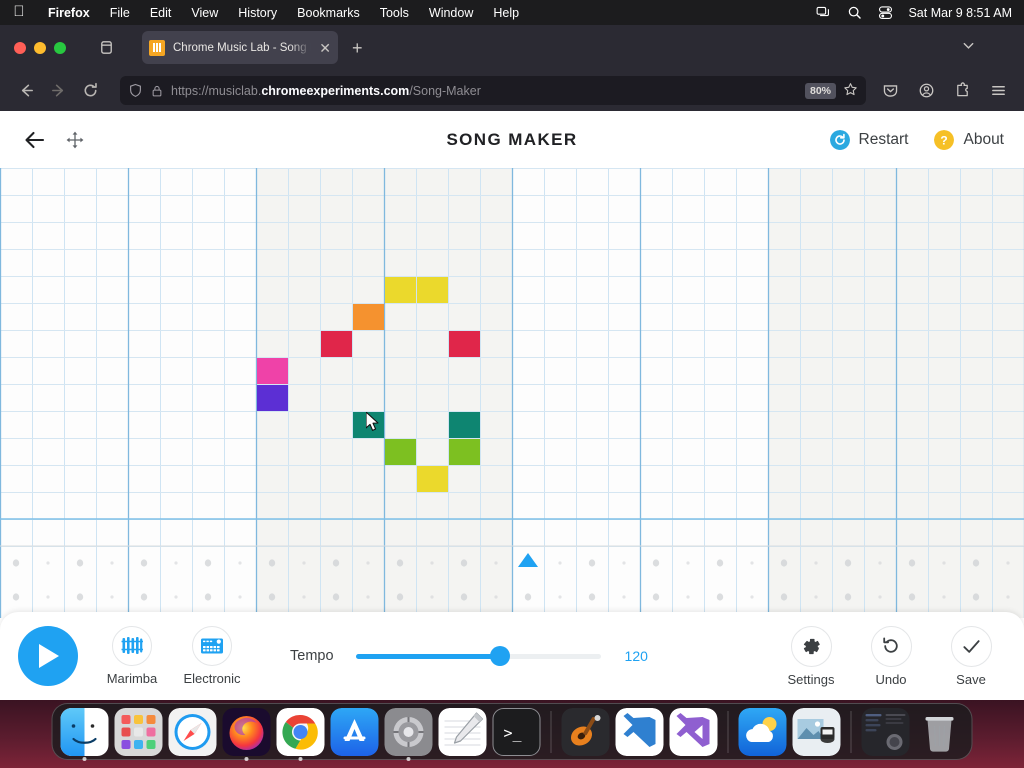  I want to click on control-center-icon, so click(885, 12).